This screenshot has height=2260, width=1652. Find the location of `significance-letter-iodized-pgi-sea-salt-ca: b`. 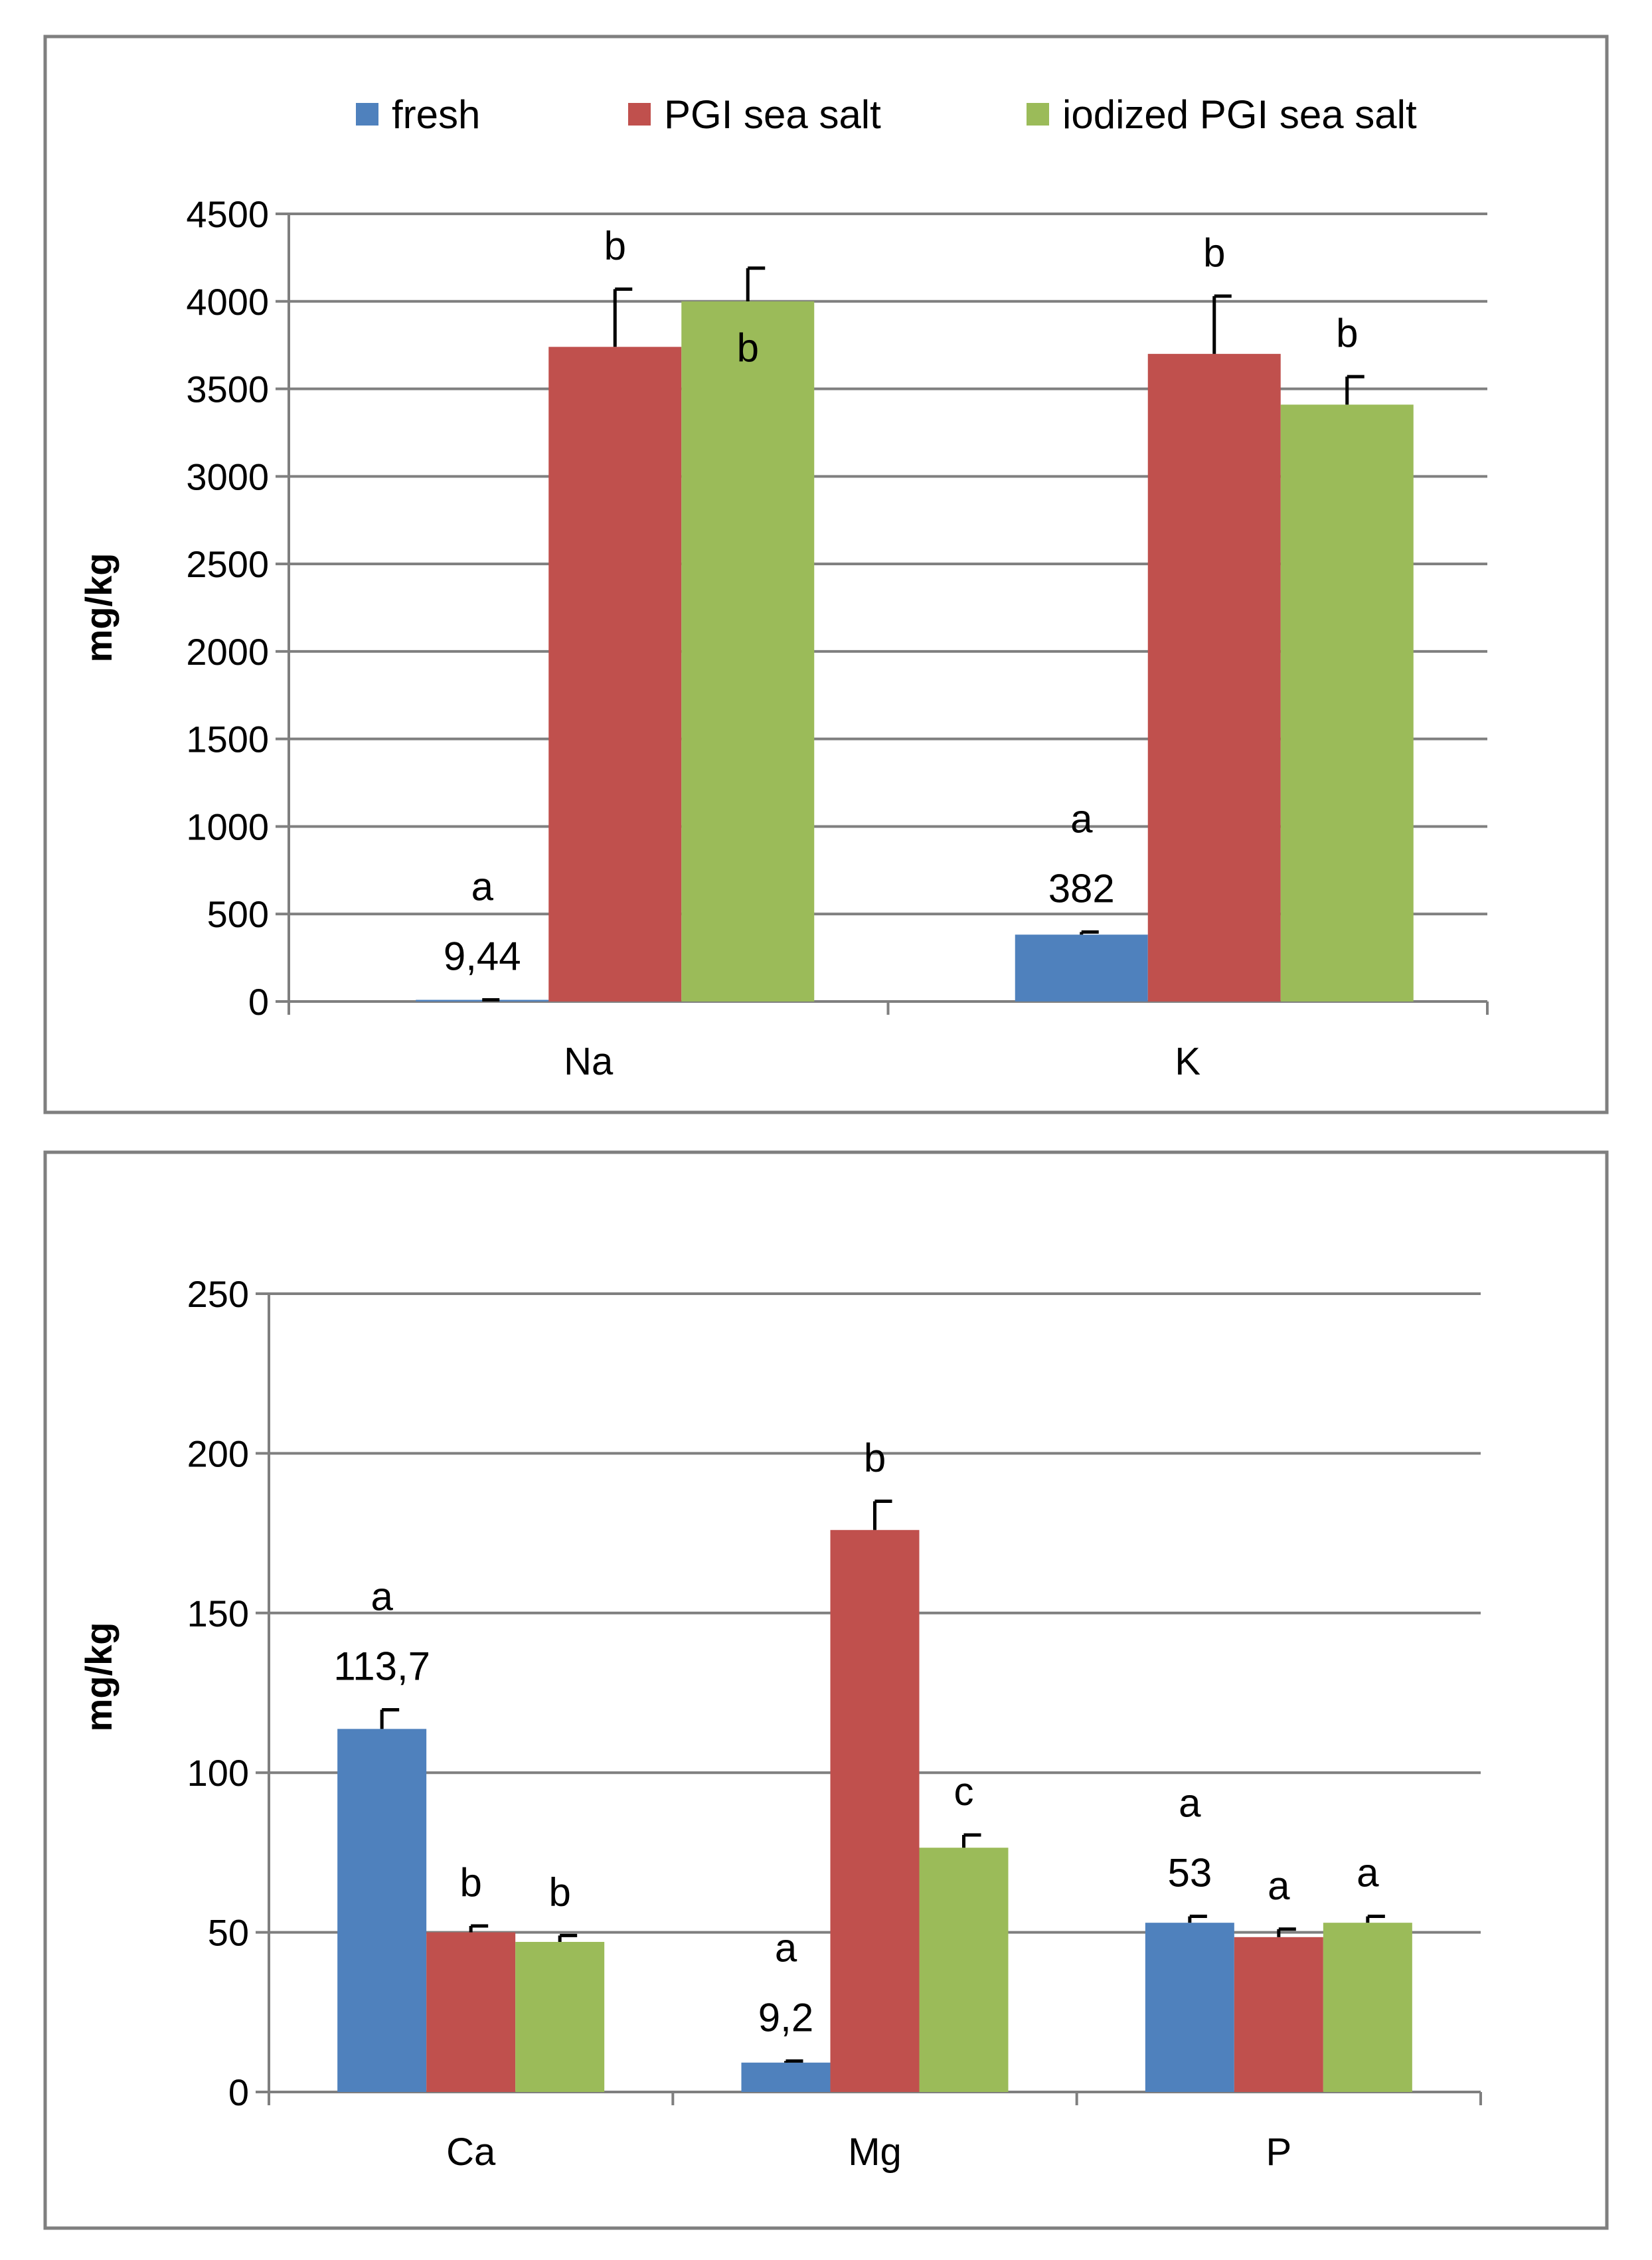

significance-letter-iodized-pgi-sea-salt-ca: b is located at coordinates (559, 1891).